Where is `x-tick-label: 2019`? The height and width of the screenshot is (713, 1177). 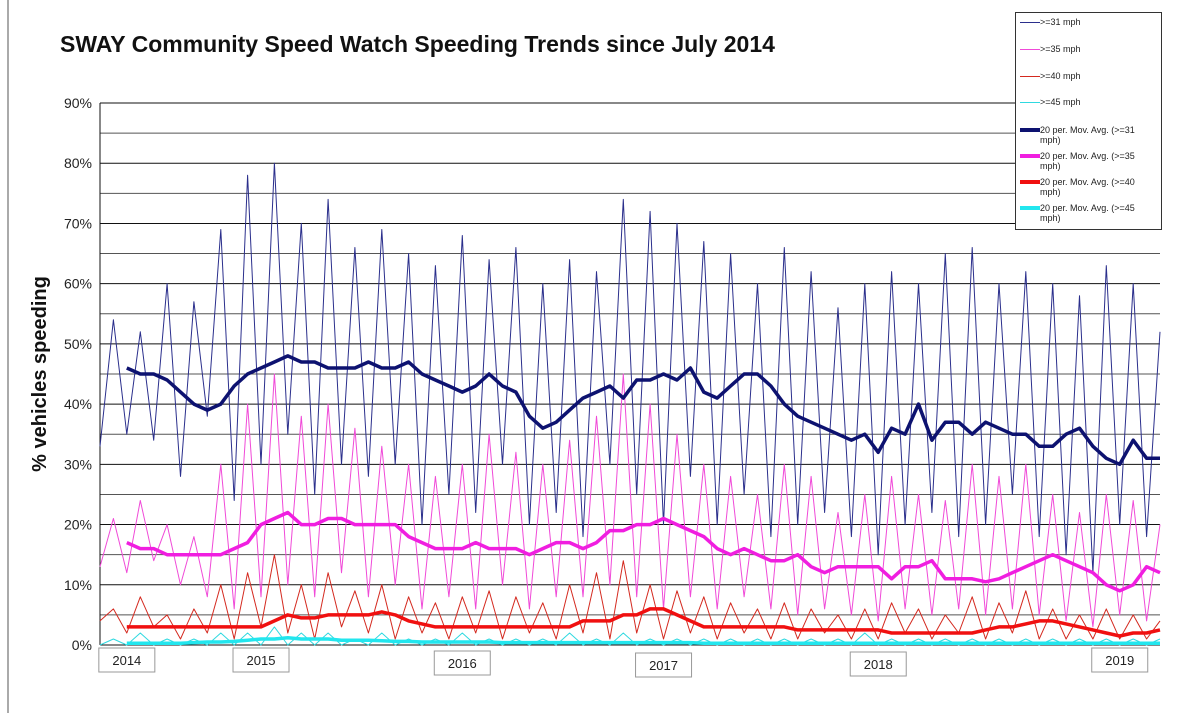 x-tick-label: 2019 is located at coordinates (1119, 660).